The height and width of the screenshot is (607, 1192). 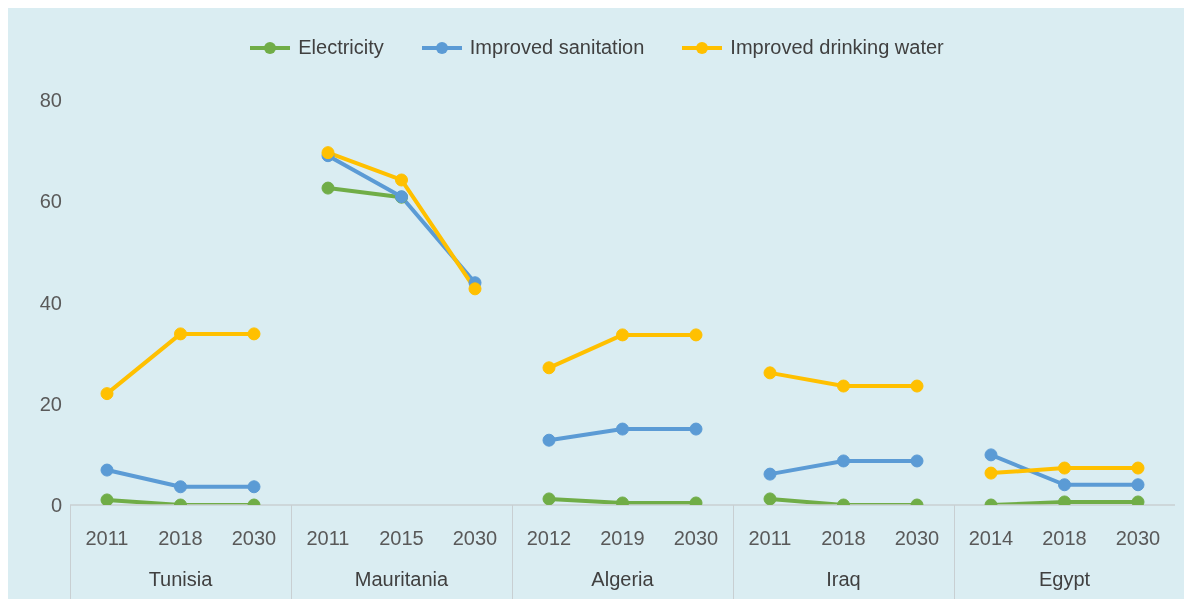 I want to click on x-axis-title: Iraq, so click(x=843, y=579).